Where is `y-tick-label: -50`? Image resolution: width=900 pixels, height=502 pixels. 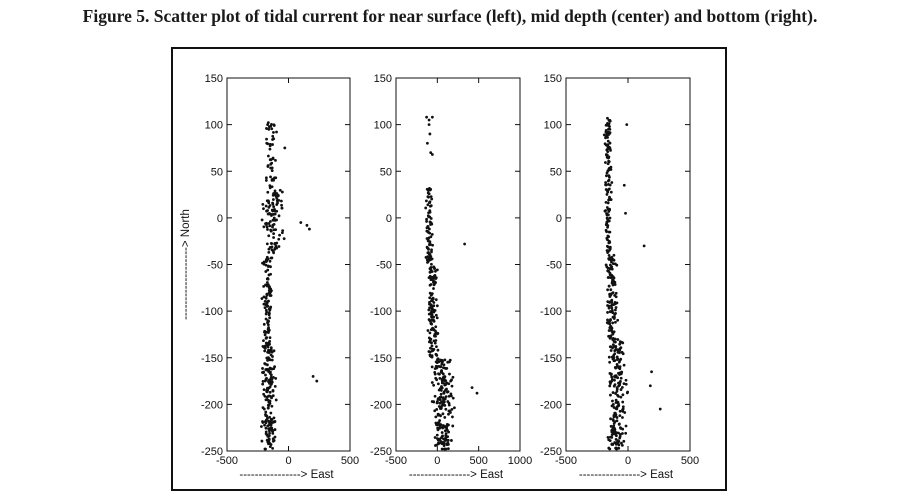
y-tick-label: -50 is located at coordinates (384, 266).